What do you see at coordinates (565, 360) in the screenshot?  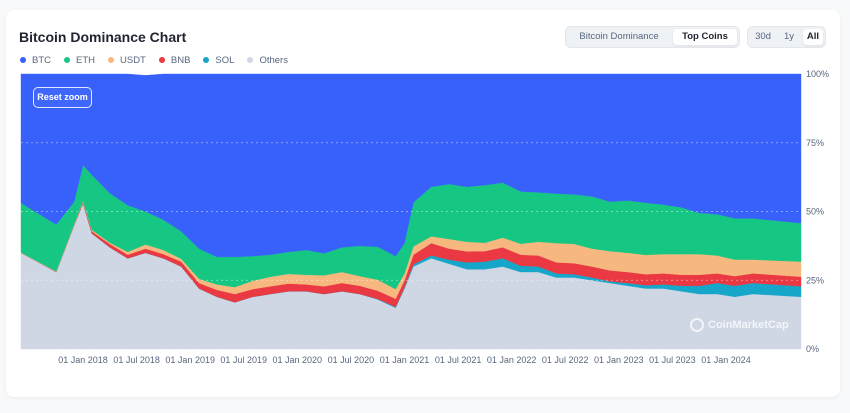 I see `x-tick-label: 01 Jul 2022` at bounding box center [565, 360].